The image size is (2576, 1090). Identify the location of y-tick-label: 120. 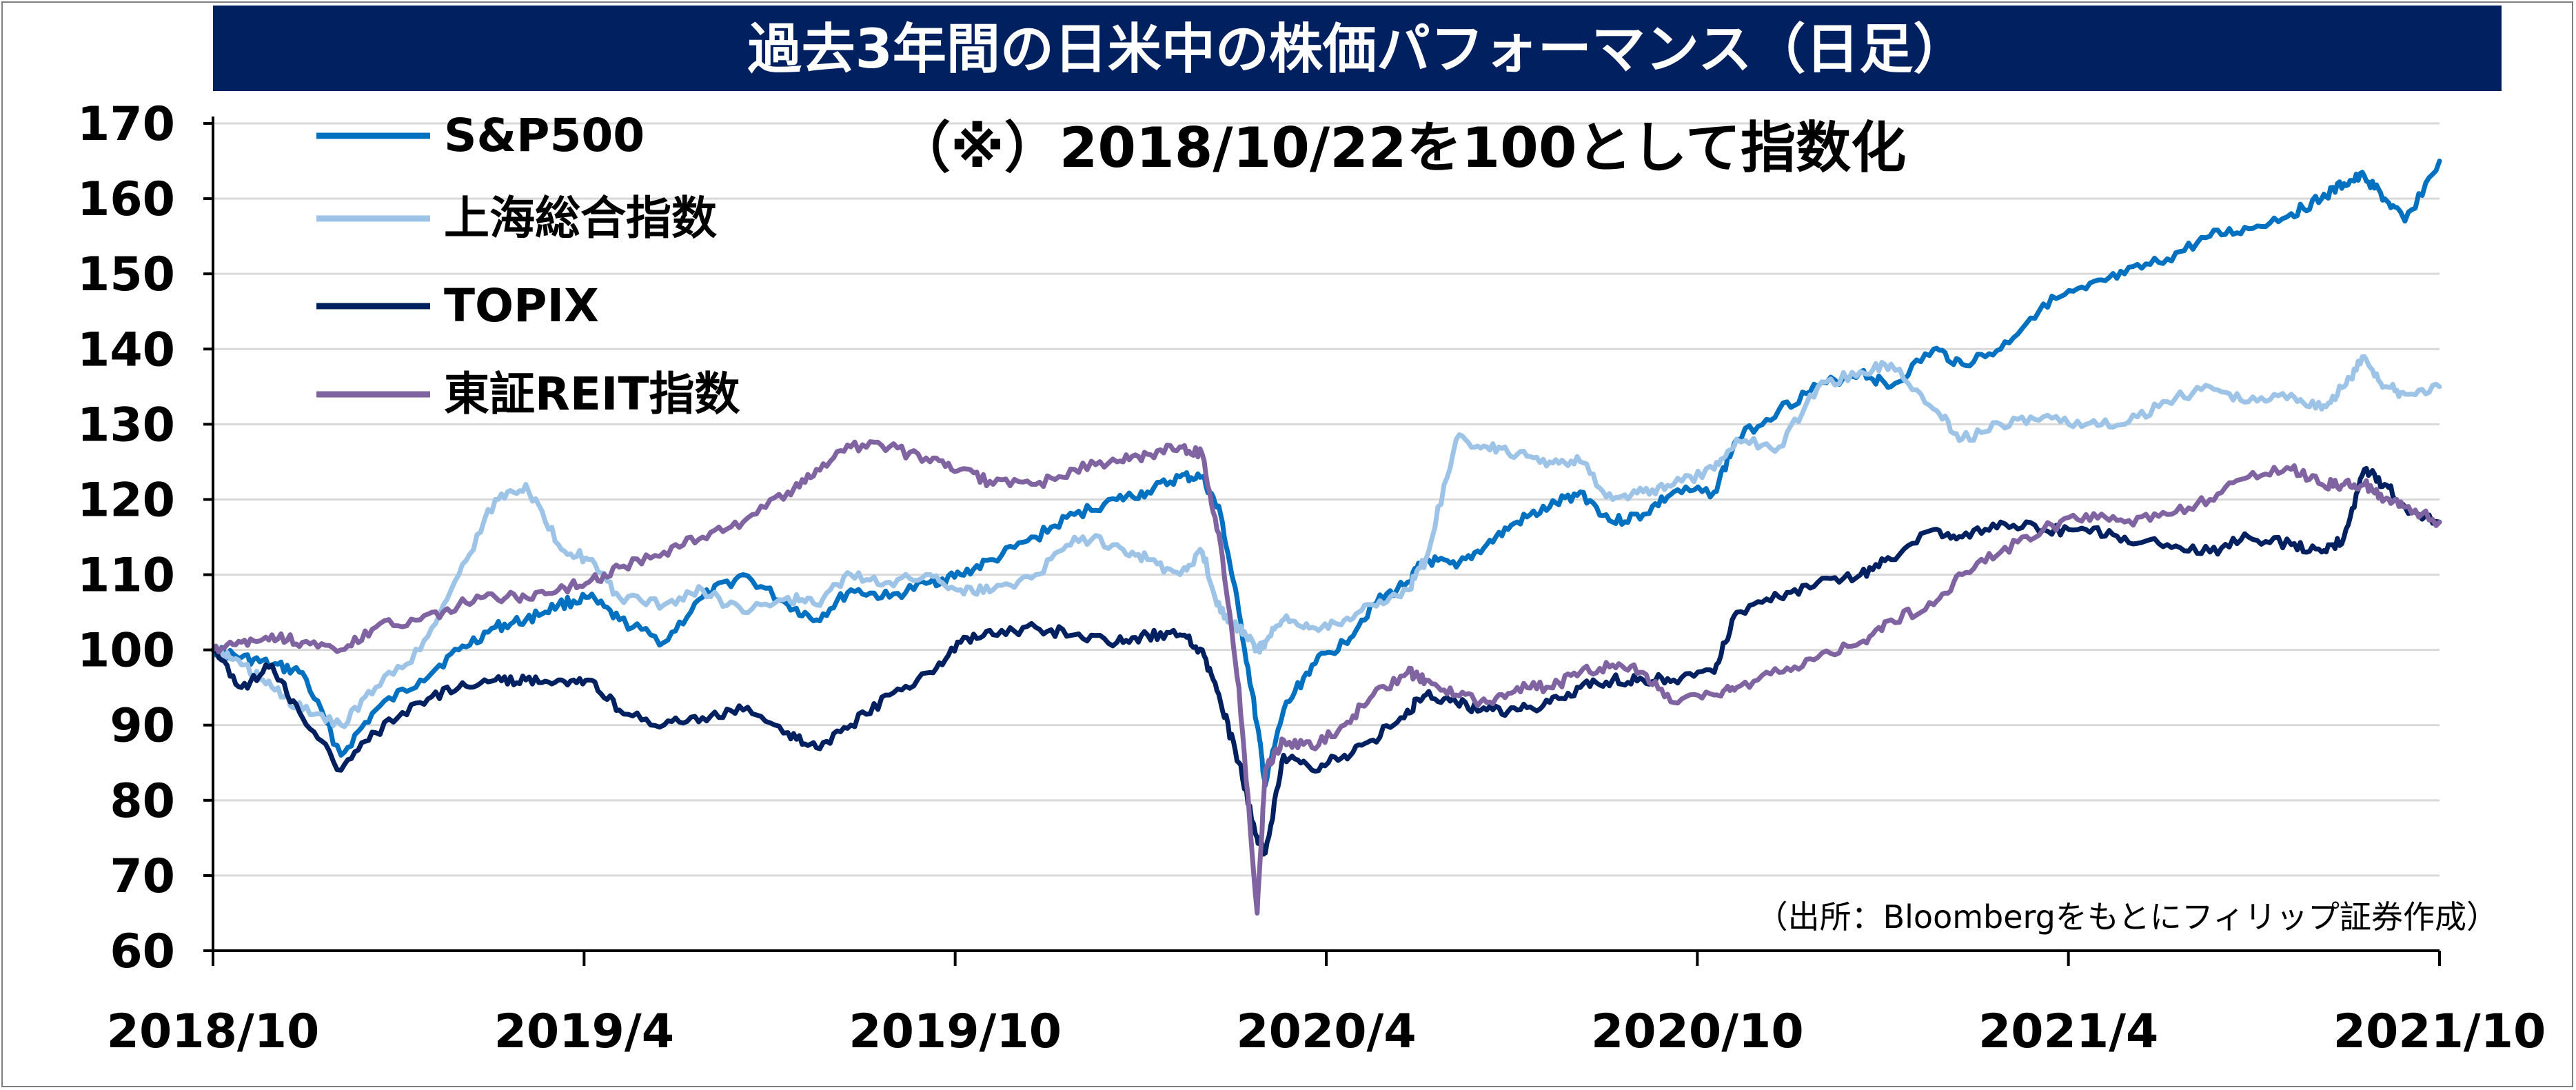
(126, 500).